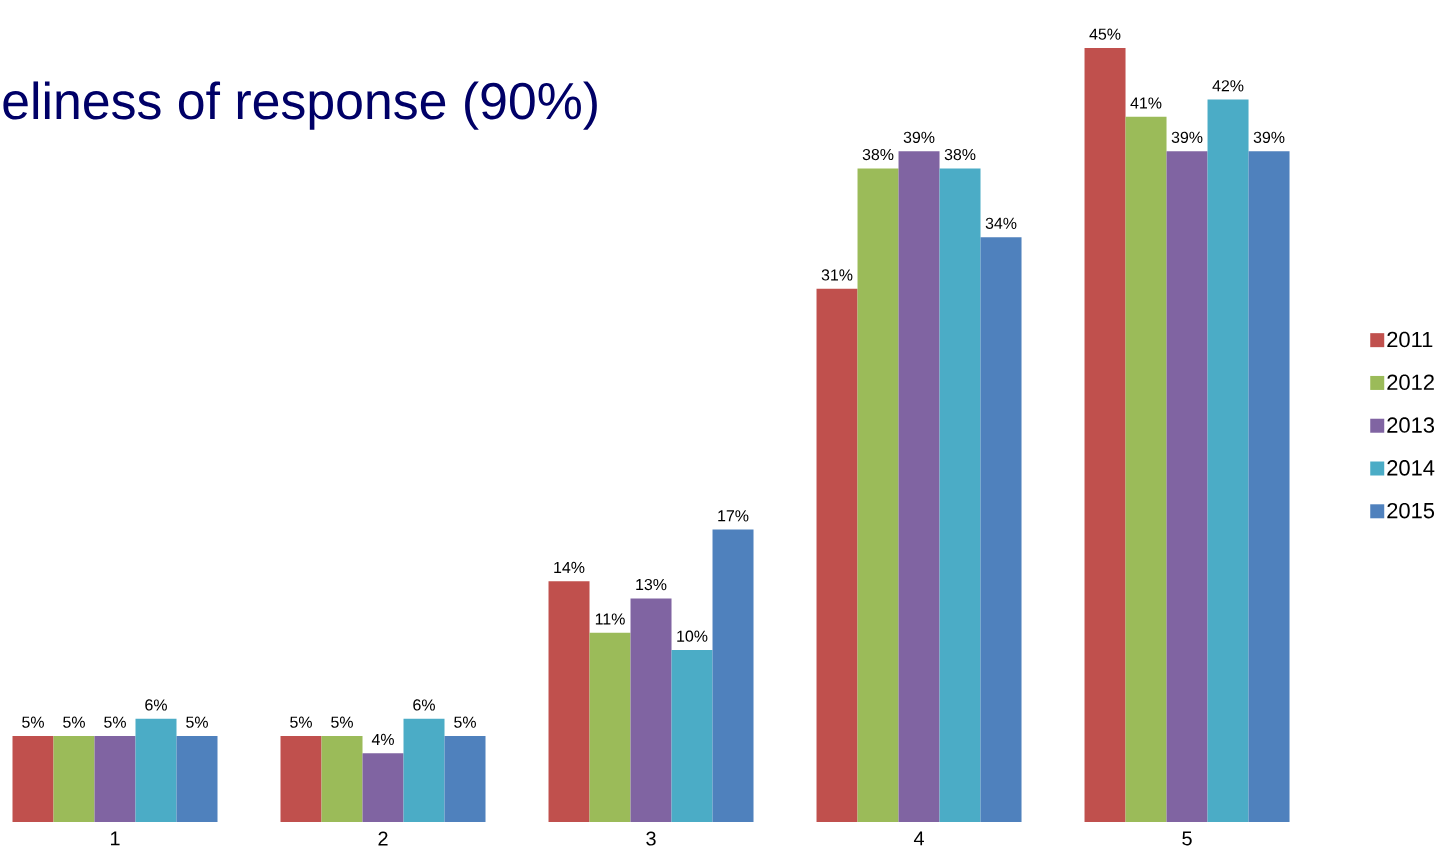 This screenshot has height=867, width=1448. Describe the element at coordinates (1410, 382) in the screenshot. I see `legend-label: 2012` at that location.